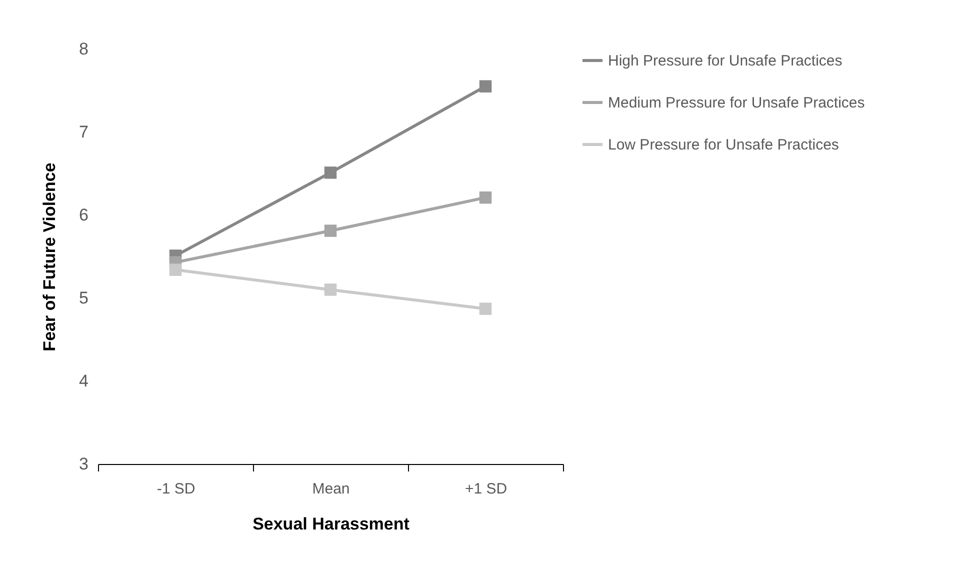 This screenshot has width=956, height=586. I want to click on y-tick-label: 5, so click(83, 298).